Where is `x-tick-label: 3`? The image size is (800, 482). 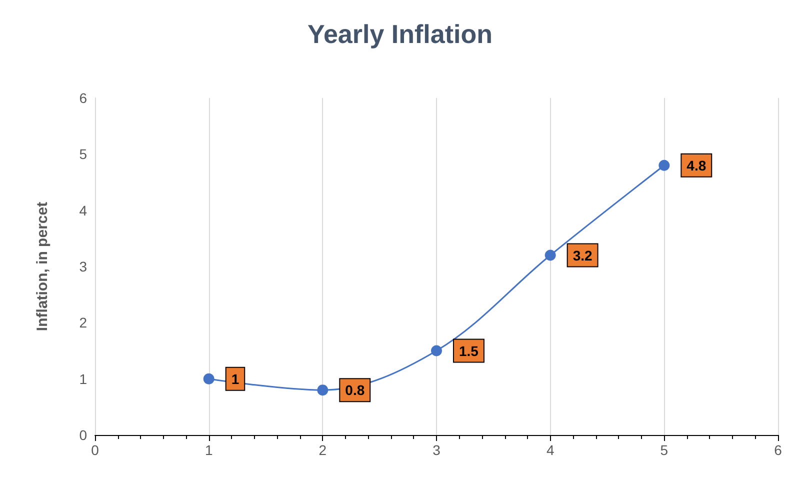
x-tick-label: 3 is located at coordinates (436, 450).